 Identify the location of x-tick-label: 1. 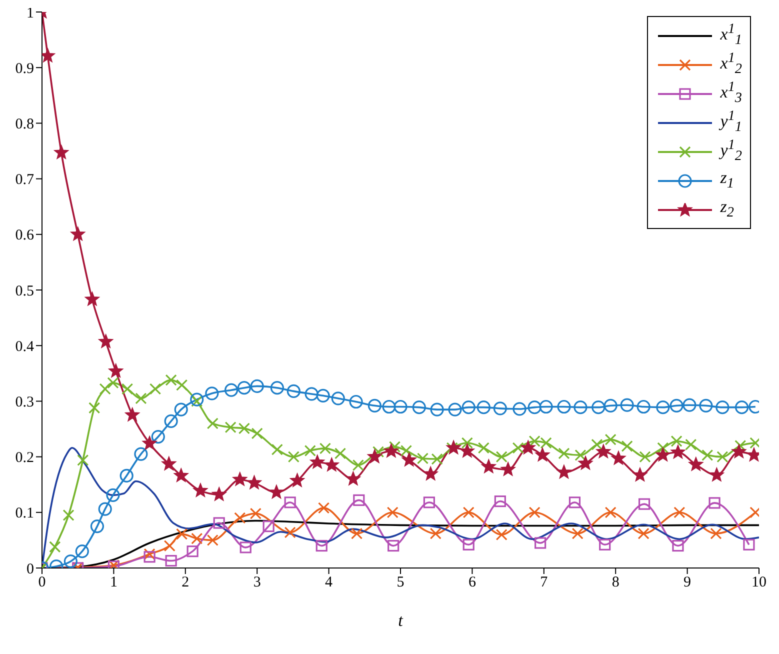
(114, 582).